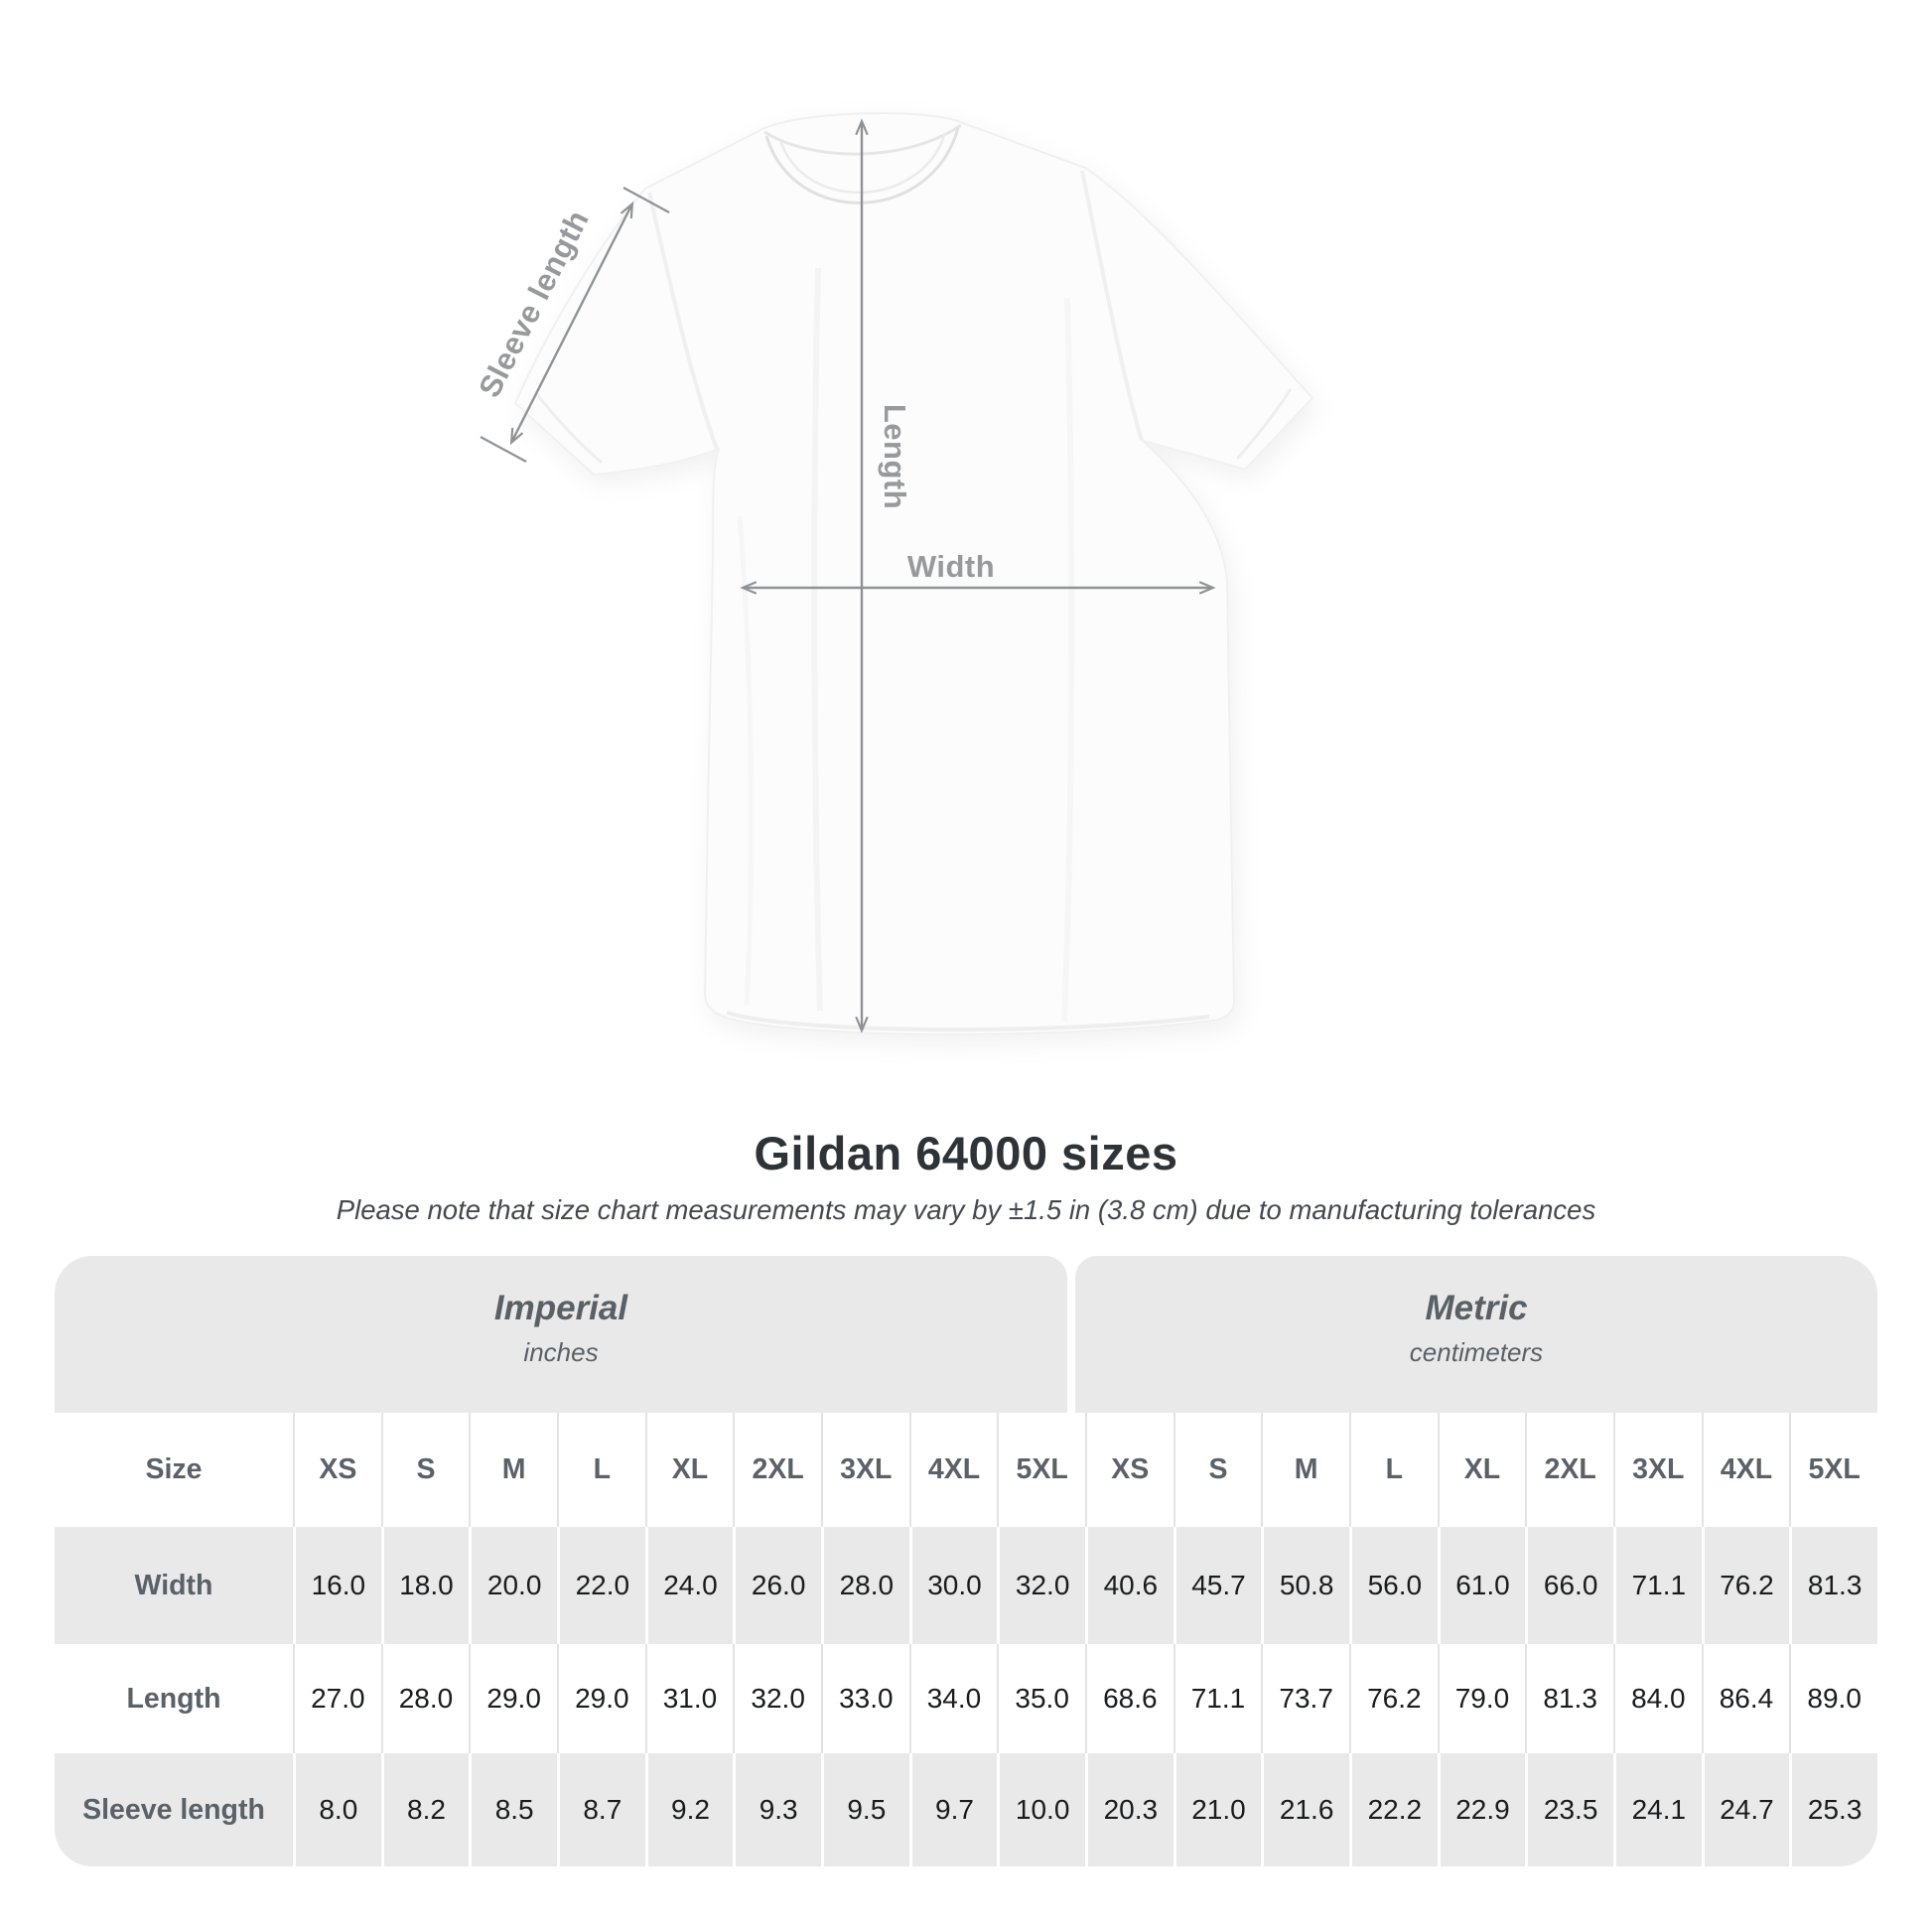 The image size is (1932, 1932). I want to click on value-cell: 27.0, so click(337, 1698).